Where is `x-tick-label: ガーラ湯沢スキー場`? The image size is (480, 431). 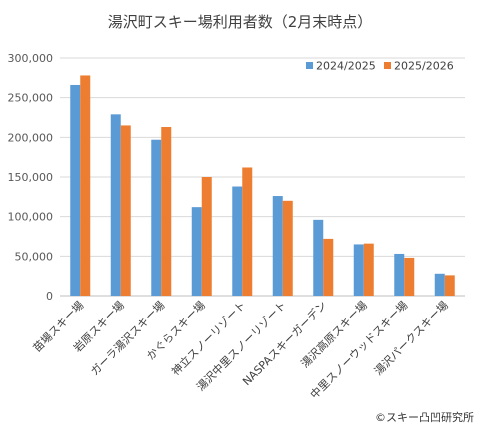
x-tick-label: ガーラ湯沢スキー場 is located at coordinates (127, 338).